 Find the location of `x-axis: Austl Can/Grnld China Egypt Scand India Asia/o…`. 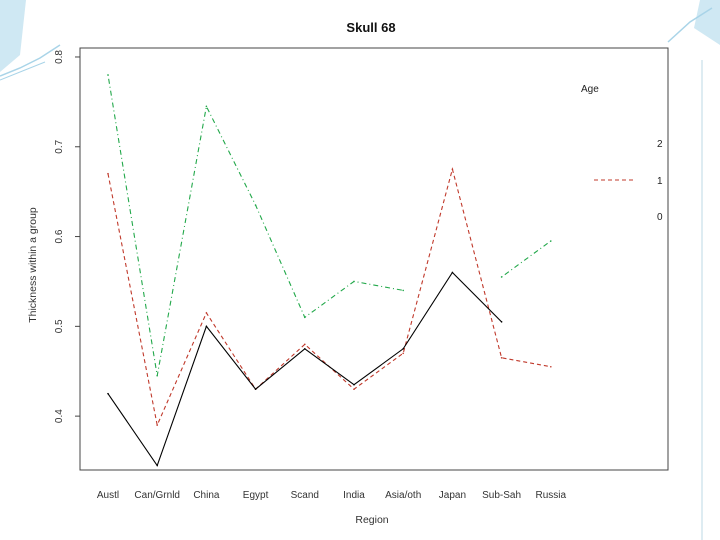

x-axis: Austl Can/Grnld China Egypt Scand India Asia/o… is located at coordinates (332, 495).